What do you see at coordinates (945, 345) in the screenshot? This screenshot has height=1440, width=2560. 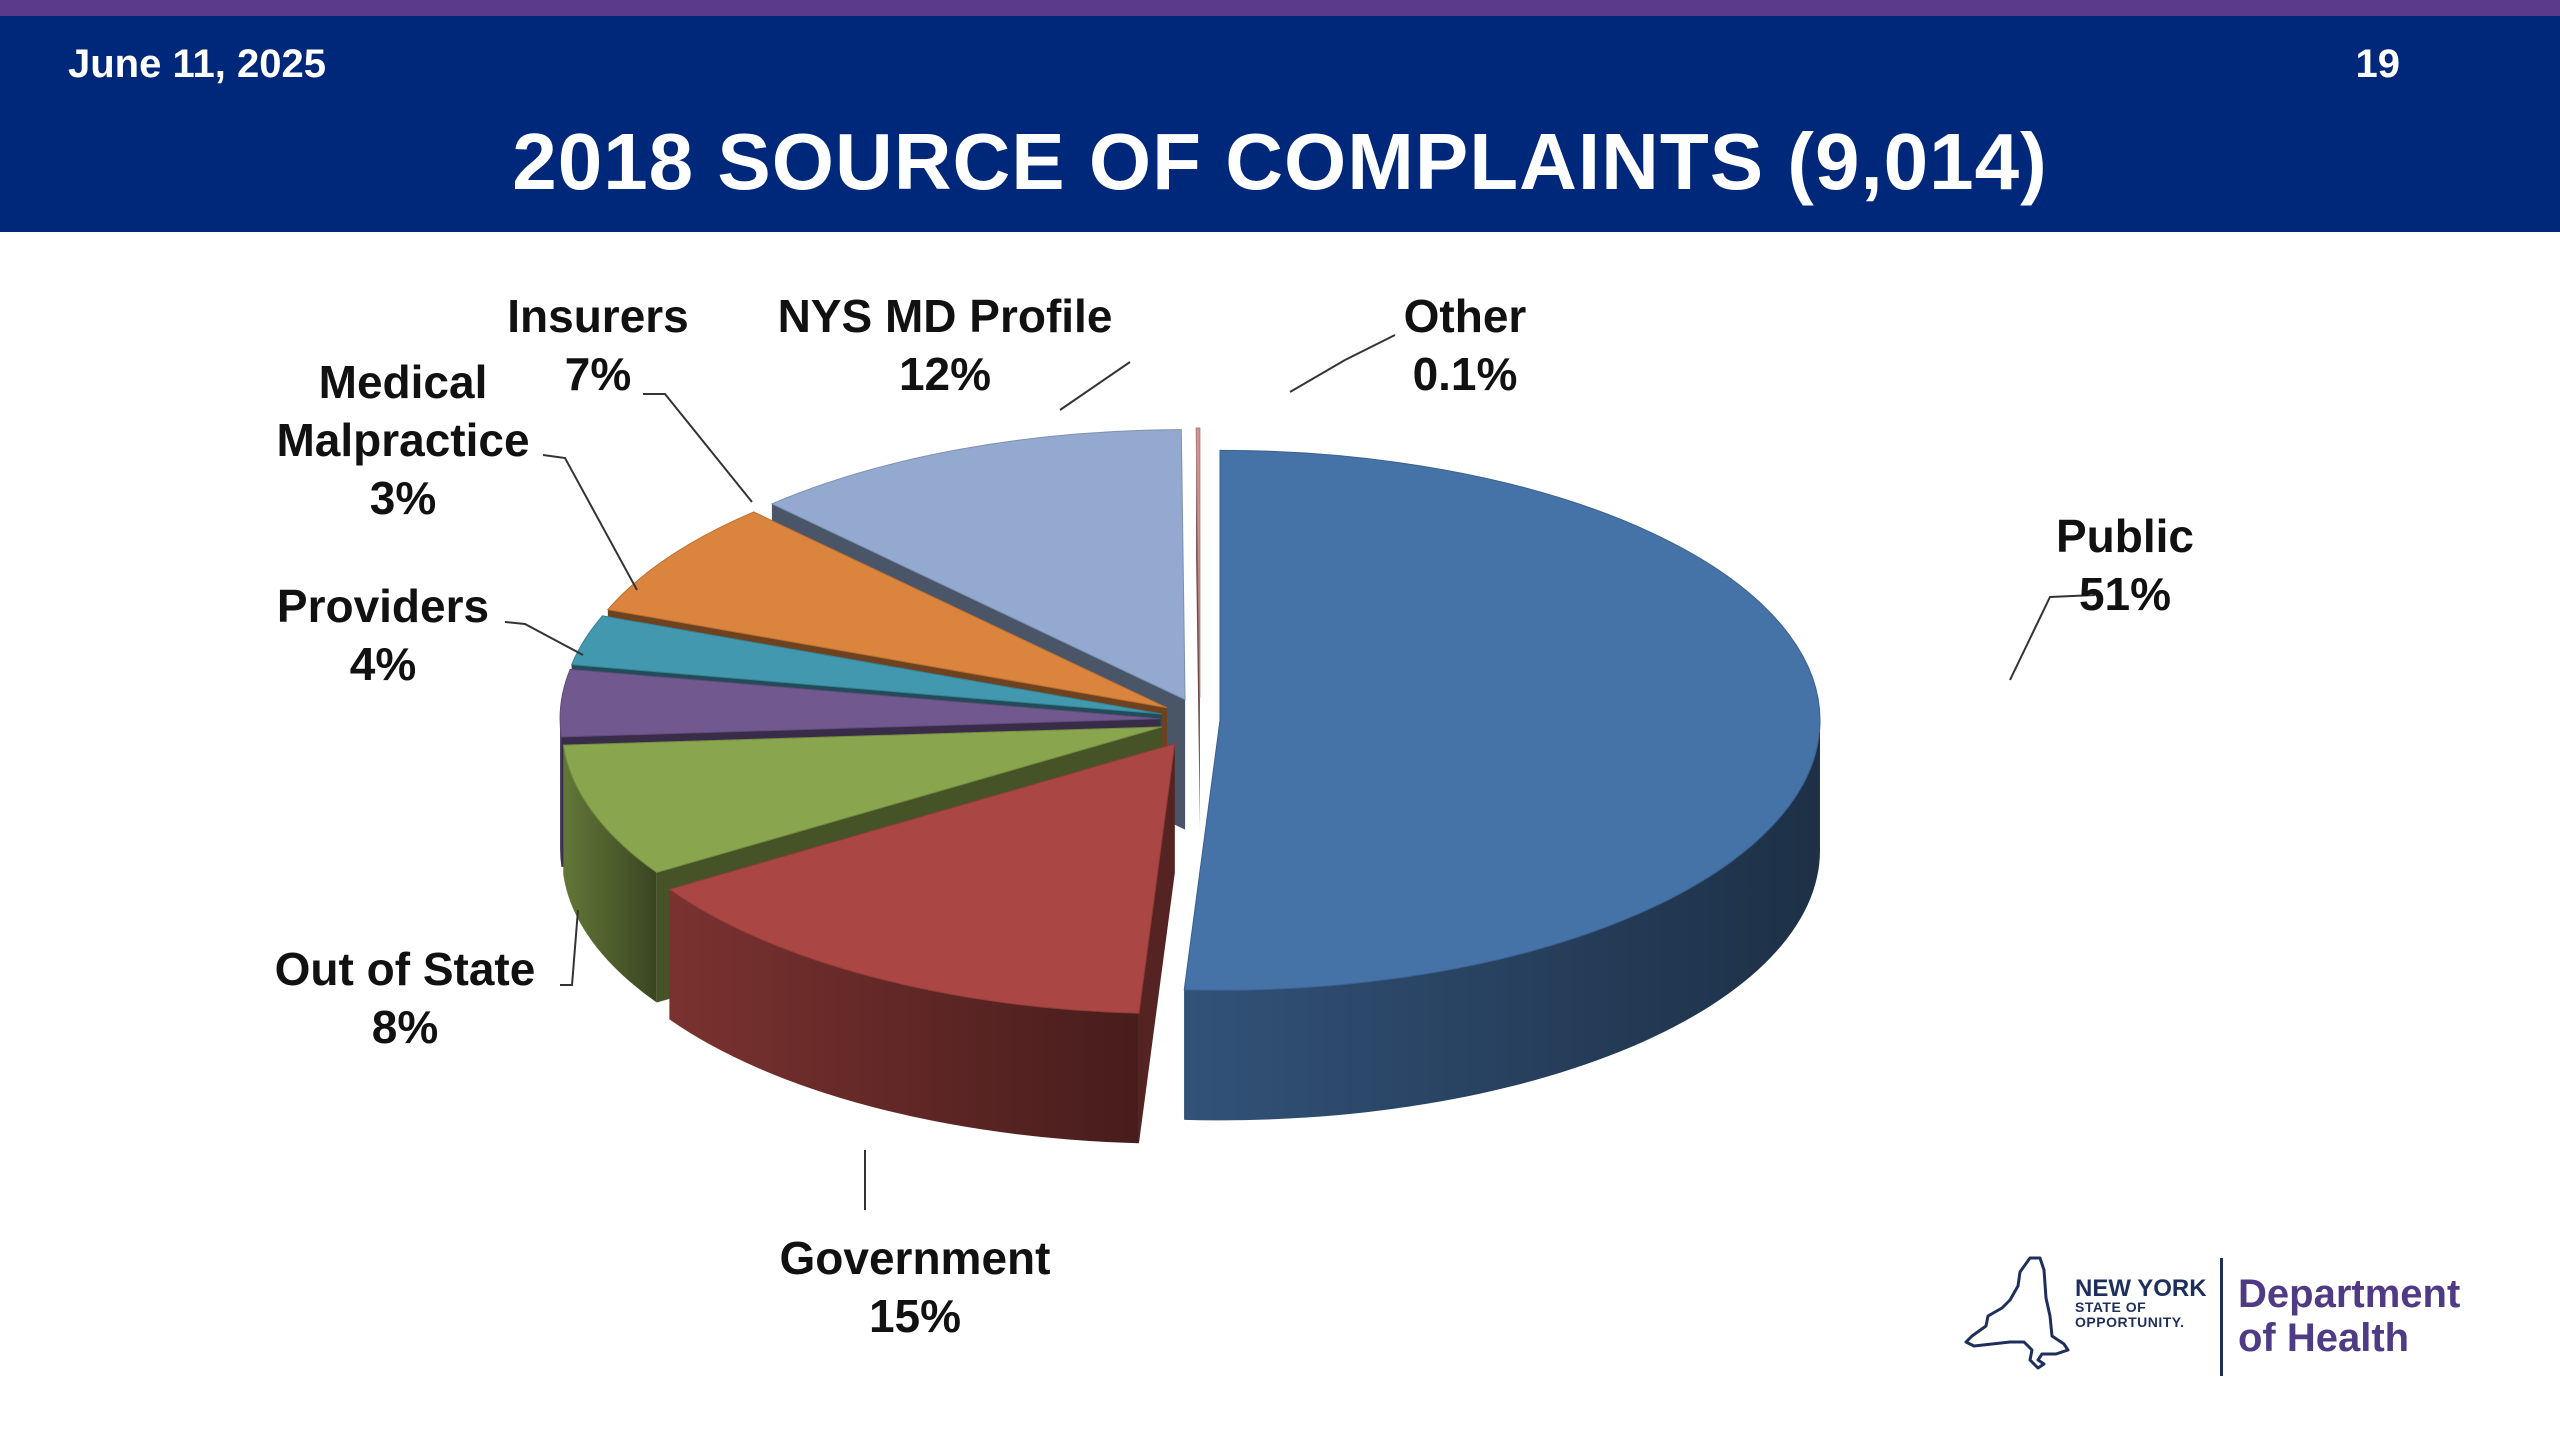 I see `data-label-nys-md-profile: NYS MD Profile 12%` at bounding box center [945, 345].